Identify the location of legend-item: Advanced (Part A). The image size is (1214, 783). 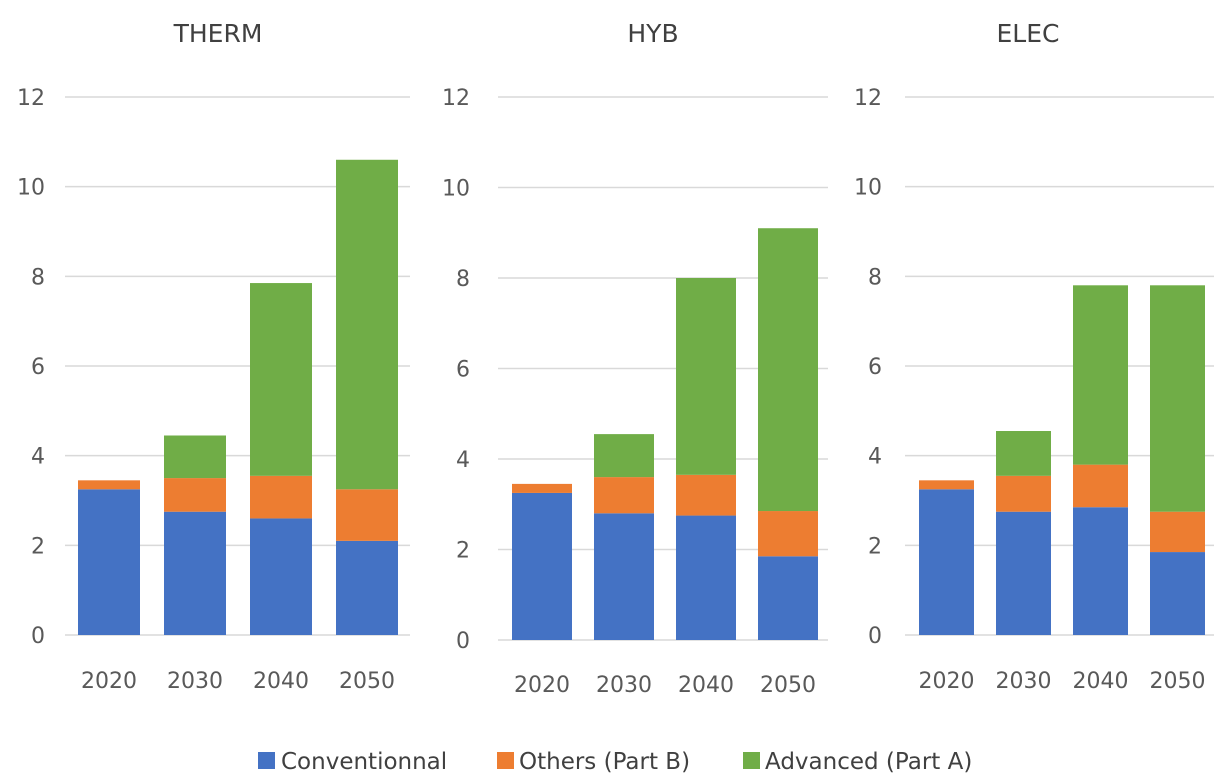
(857, 762).